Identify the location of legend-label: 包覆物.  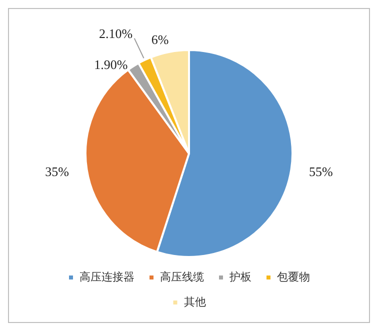
(293, 277).